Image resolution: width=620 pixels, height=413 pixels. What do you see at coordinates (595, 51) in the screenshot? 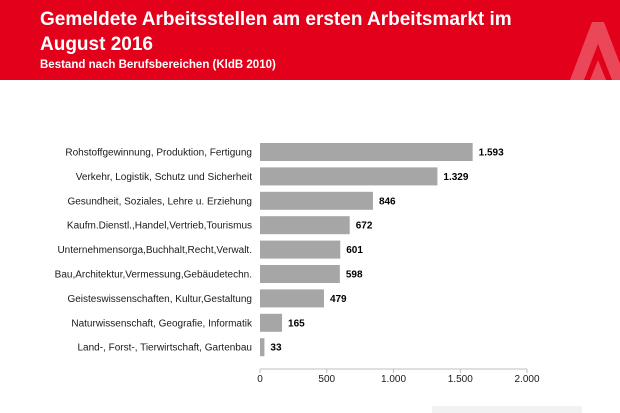
I see `agentur-fuer-arbeit-logo-icon` at bounding box center [595, 51].